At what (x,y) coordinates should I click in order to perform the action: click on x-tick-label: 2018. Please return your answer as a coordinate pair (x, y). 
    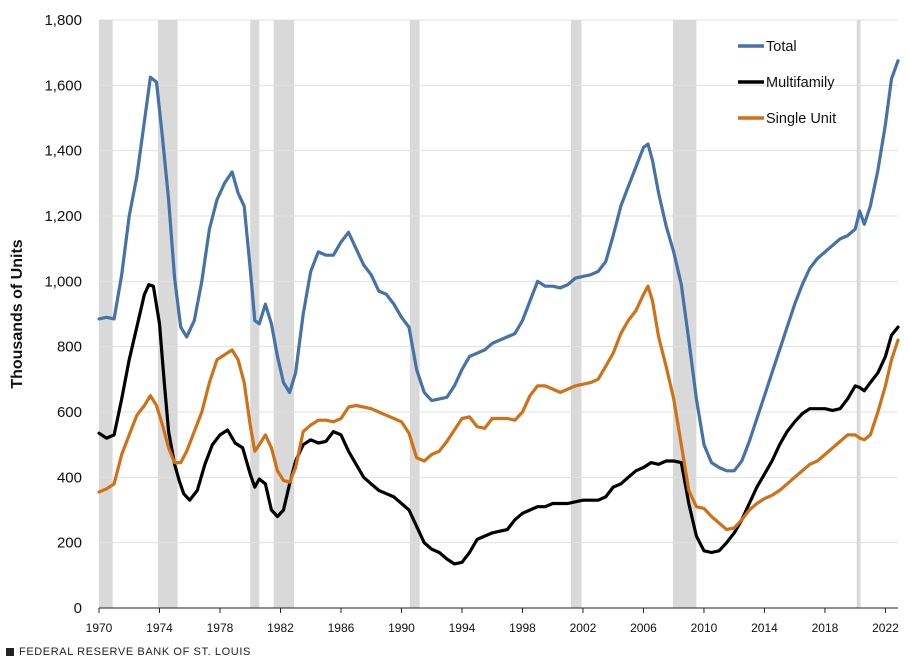
    Looking at the image, I should click on (825, 628).